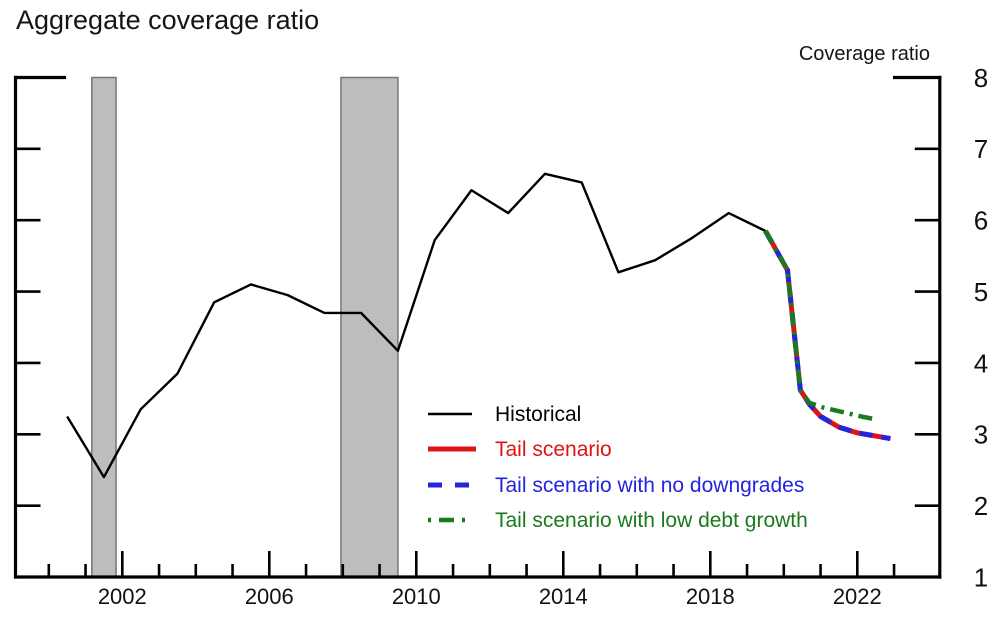 The image size is (1000, 622). What do you see at coordinates (618, 451) in the screenshot?
I see `legend-item-1: Tail scenario` at bounding box center [618, 451].